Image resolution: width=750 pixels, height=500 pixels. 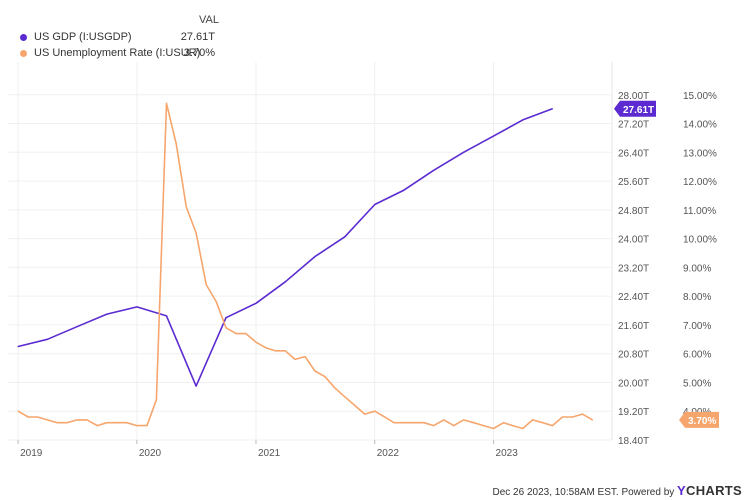 I want to click on unemployment-dot-icon, so click(x=23, y=53).